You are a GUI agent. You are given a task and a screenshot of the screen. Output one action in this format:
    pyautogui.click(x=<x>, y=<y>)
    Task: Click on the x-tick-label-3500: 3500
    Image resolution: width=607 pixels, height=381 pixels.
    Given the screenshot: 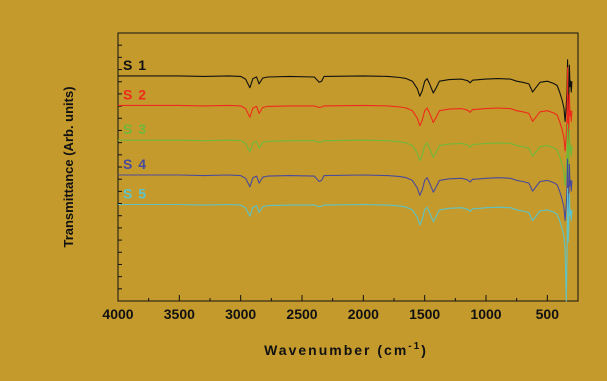 What is the action you would take?
    pyautogui.click(x=179, y=314)
    